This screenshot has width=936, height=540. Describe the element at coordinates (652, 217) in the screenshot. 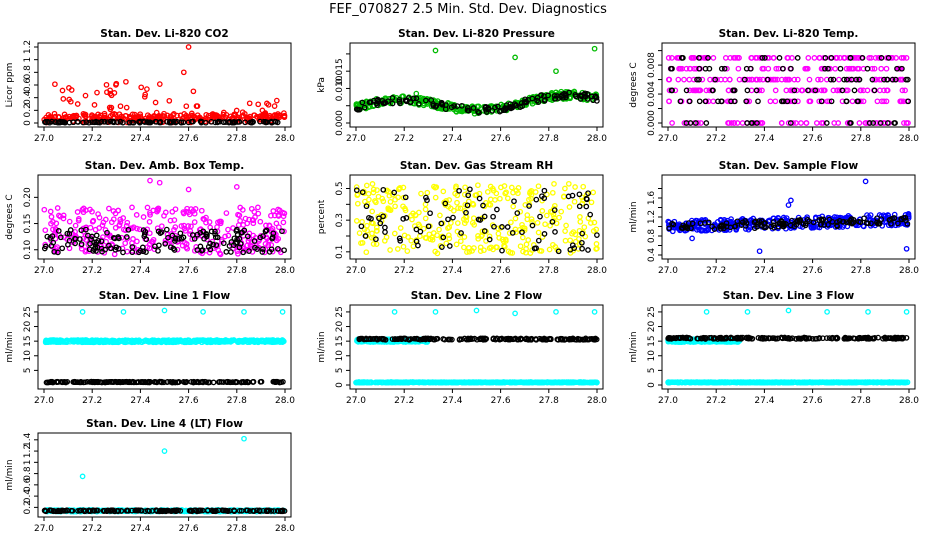

I see `y-tick-label: 1.2` at that location.